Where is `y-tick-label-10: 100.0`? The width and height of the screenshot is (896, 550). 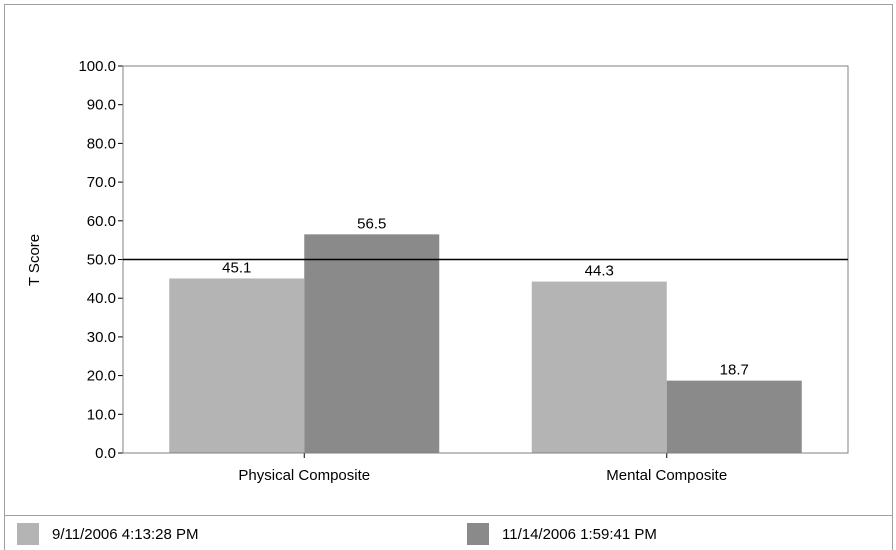
y-tick-label-10: 100.0 is located at coordinates (97, 66).